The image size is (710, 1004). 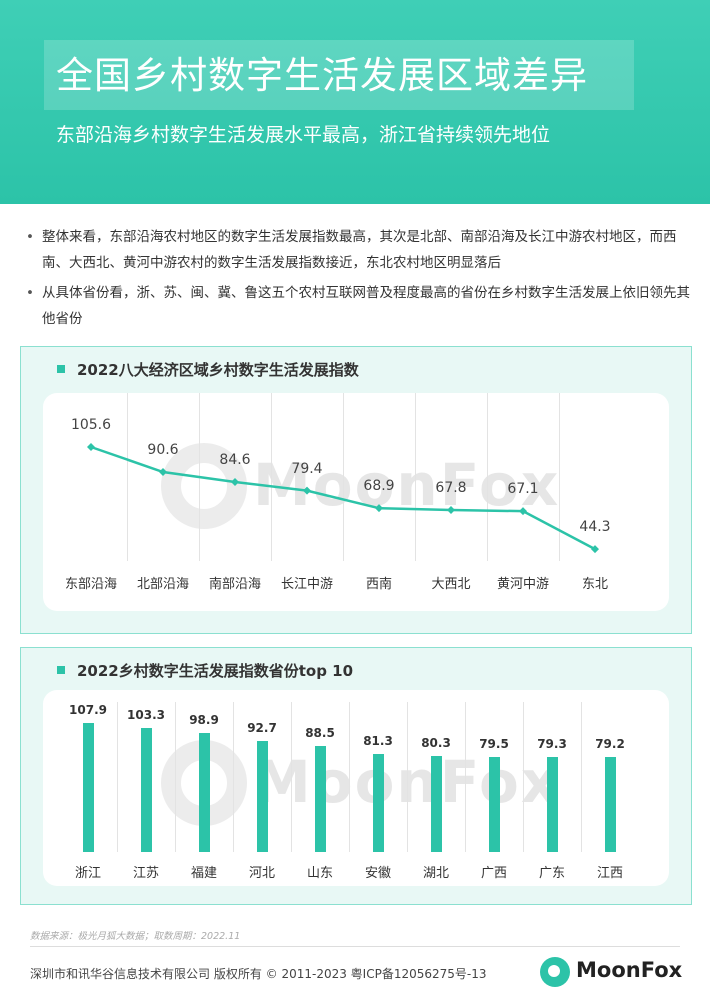 What do you see at coordinates (494, 743) in the screenshot?
I see `data-label: 79.5` at bounding box center [494, 743].